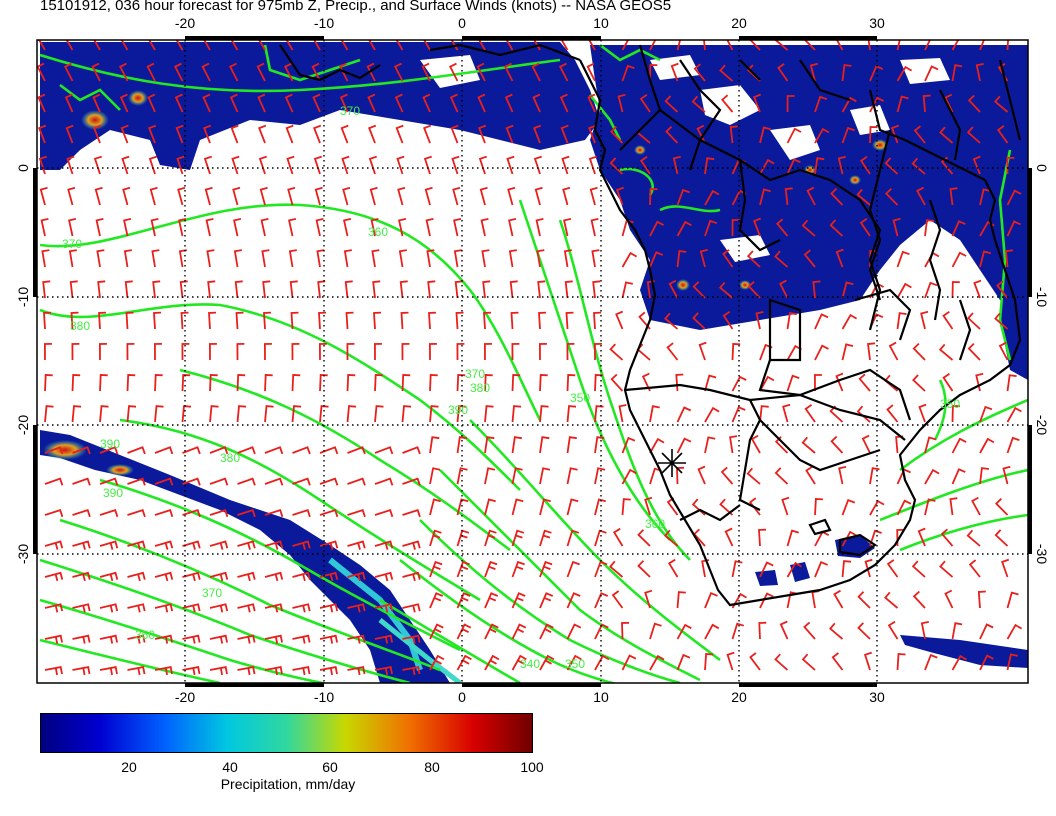 Image resolution: width=1056 pixels, height=816 pixels. I want to click on lat-tick-label: 0, so click(1042, 168).